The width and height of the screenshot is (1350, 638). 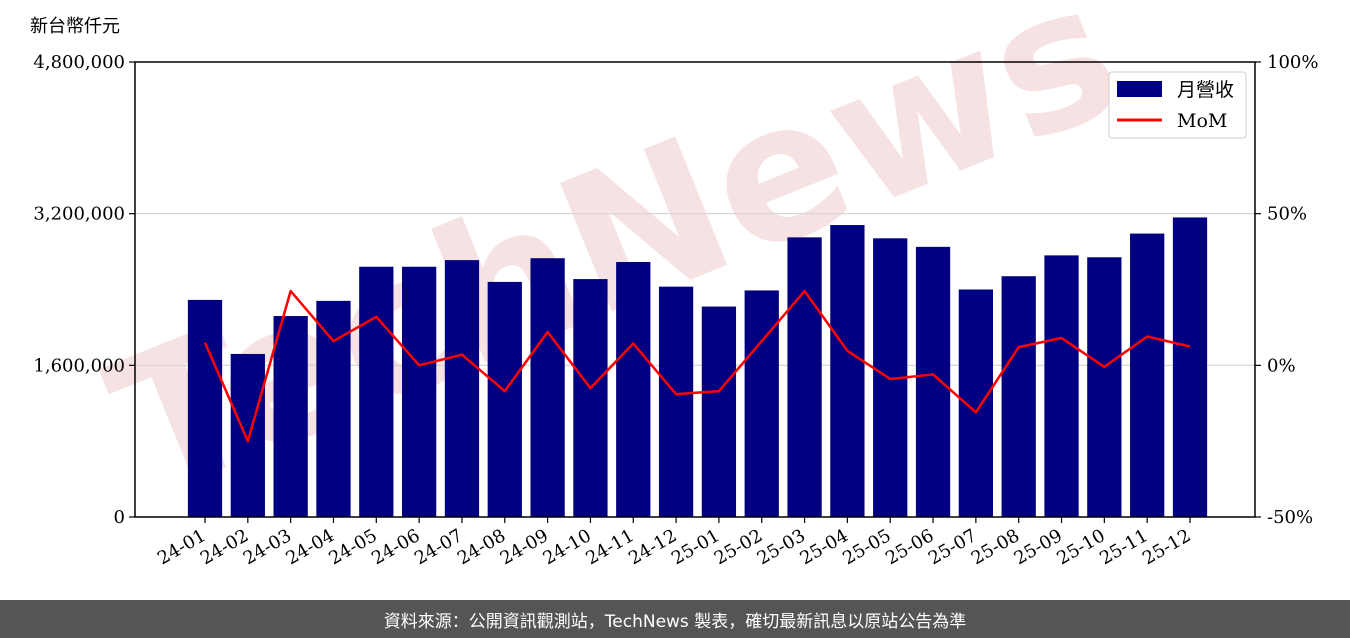 What do you see at coordinates (1292, 62) in the screenshot?
I see `y-right-tick-label: 100%` at bounding box center [1292, 62].